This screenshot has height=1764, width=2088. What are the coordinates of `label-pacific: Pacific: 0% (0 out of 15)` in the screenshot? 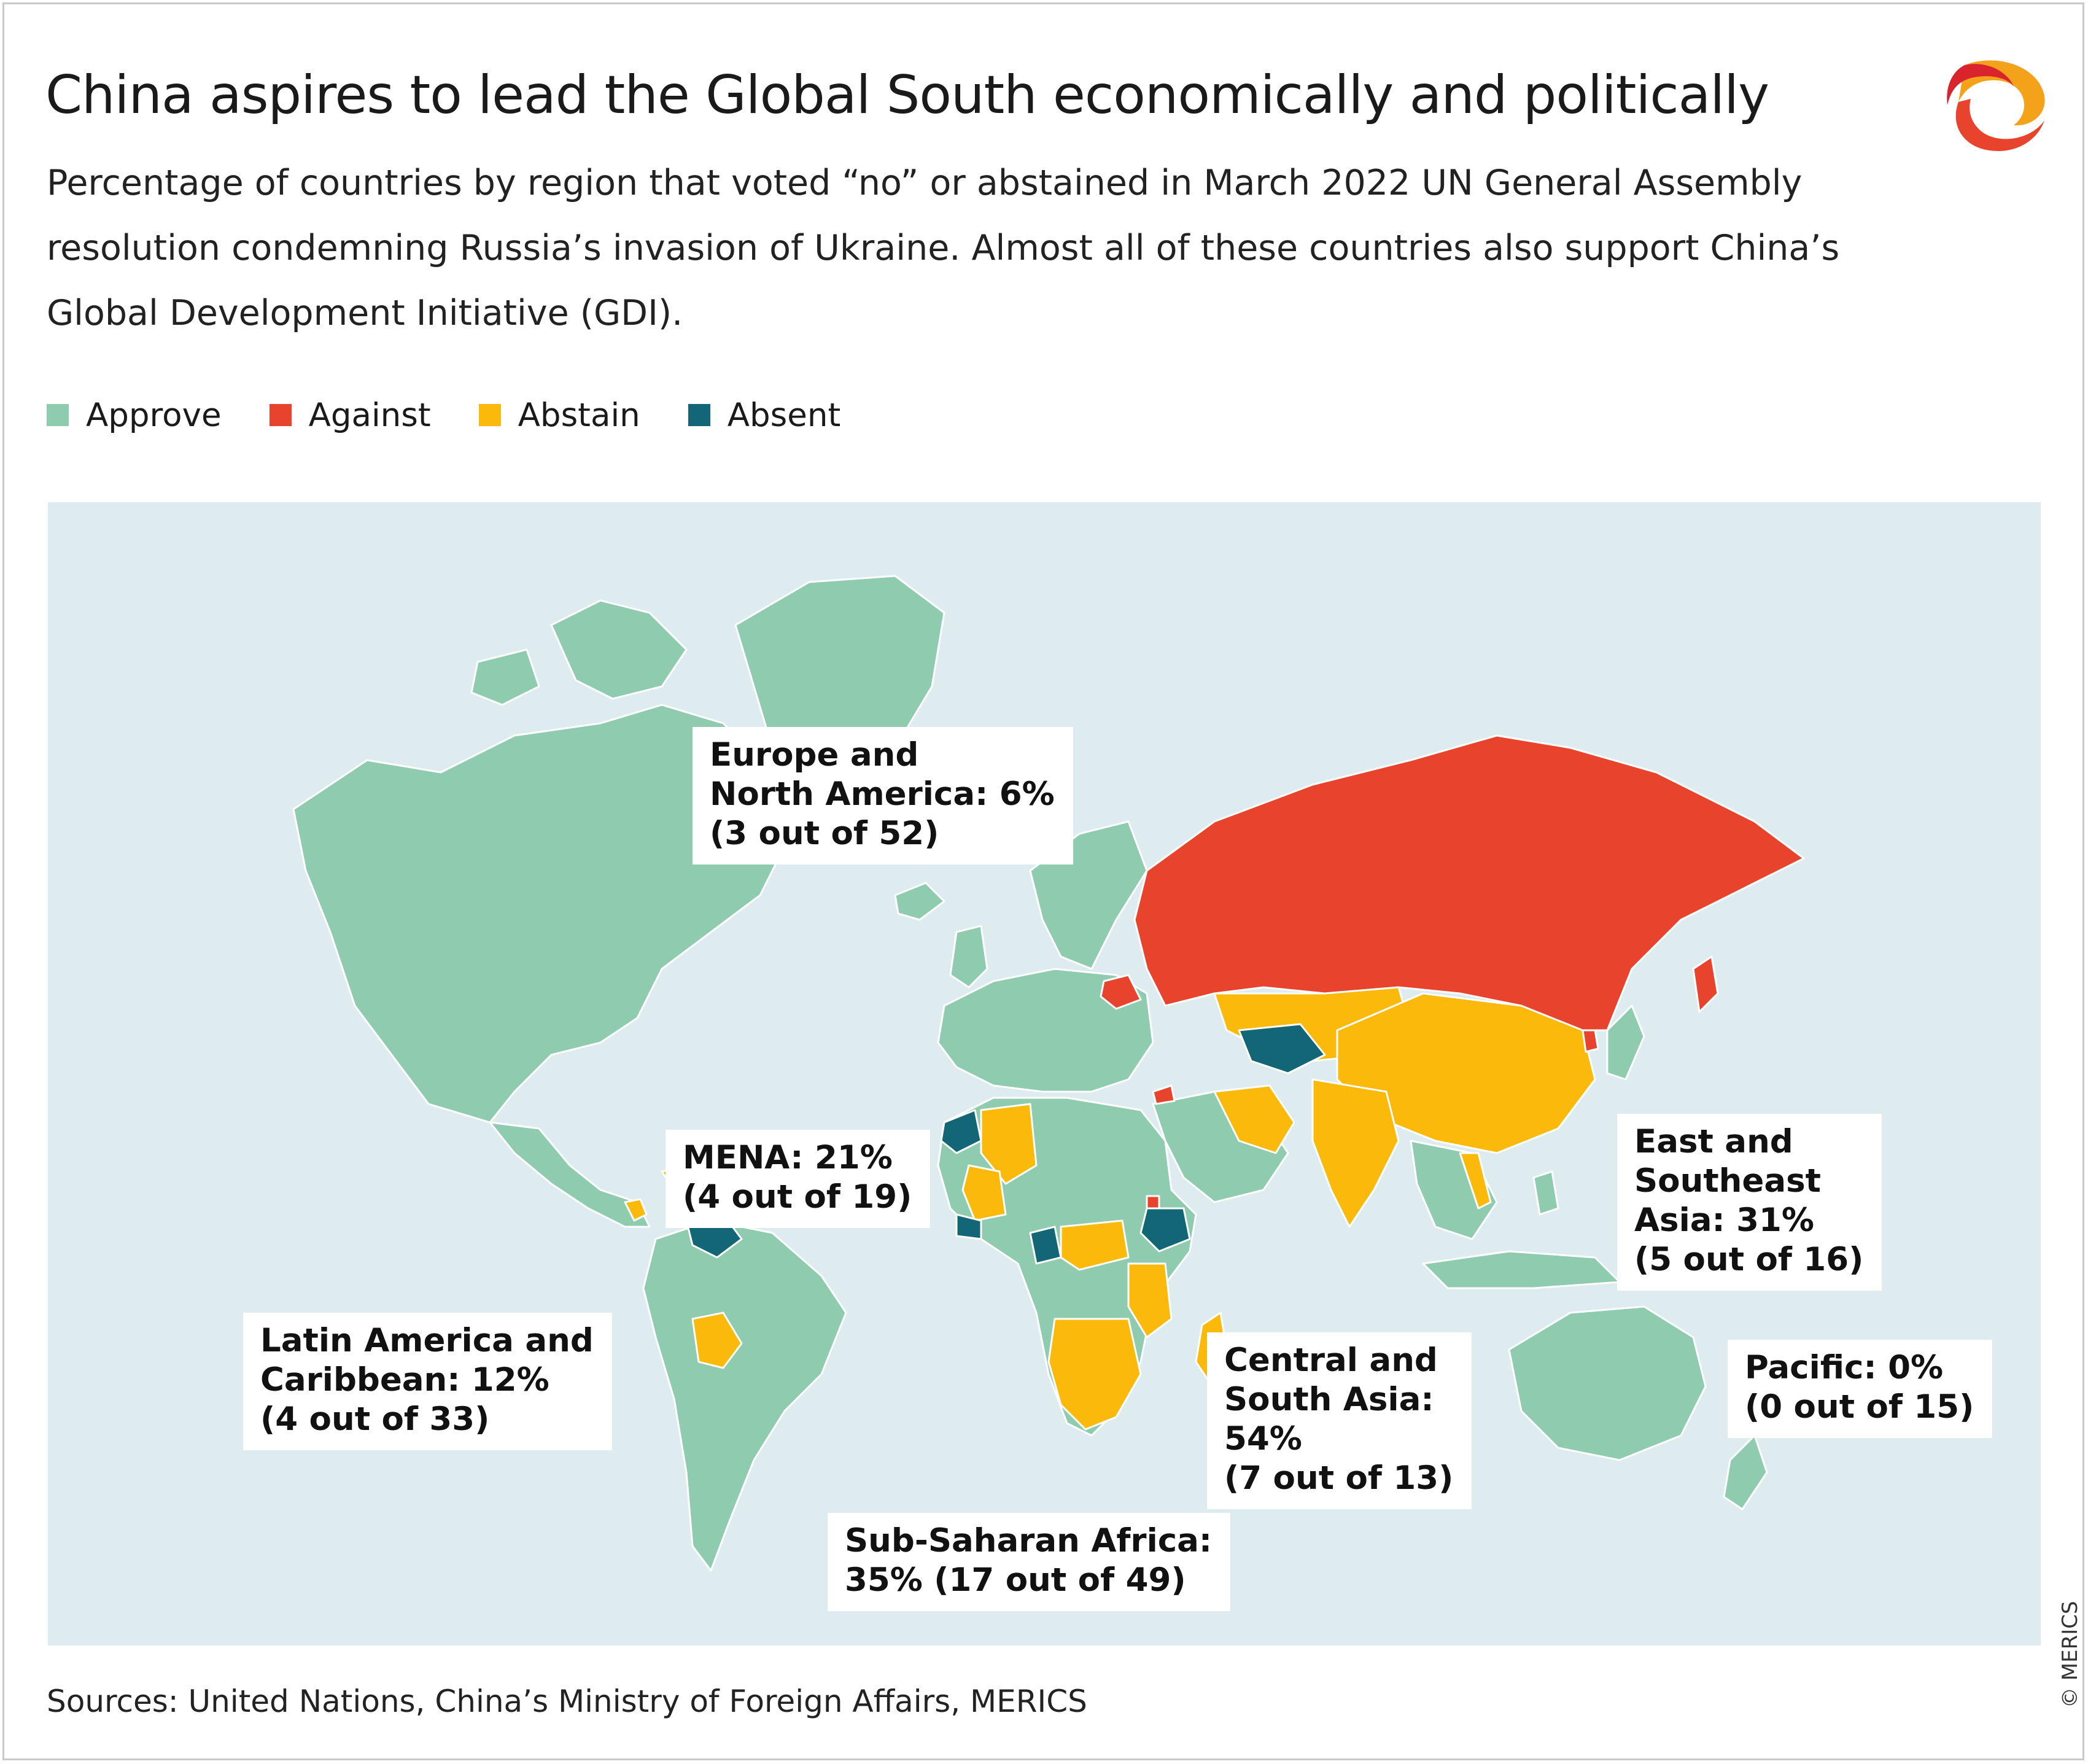 It's located at (1860, 1389).